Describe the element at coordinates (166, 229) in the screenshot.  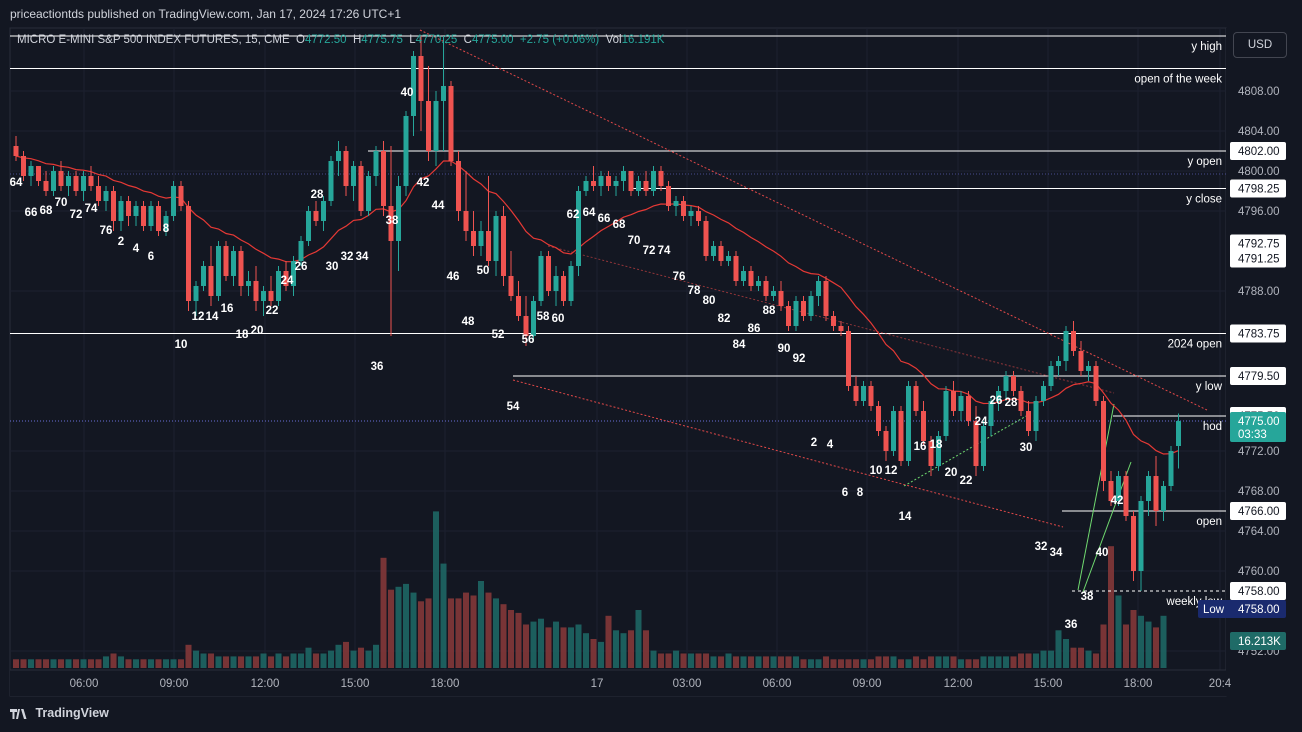
I see `bar-number-label: 8` at that location.